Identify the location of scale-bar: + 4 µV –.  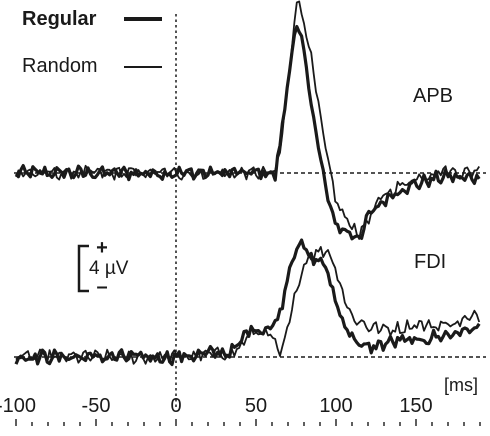
(103, 267).